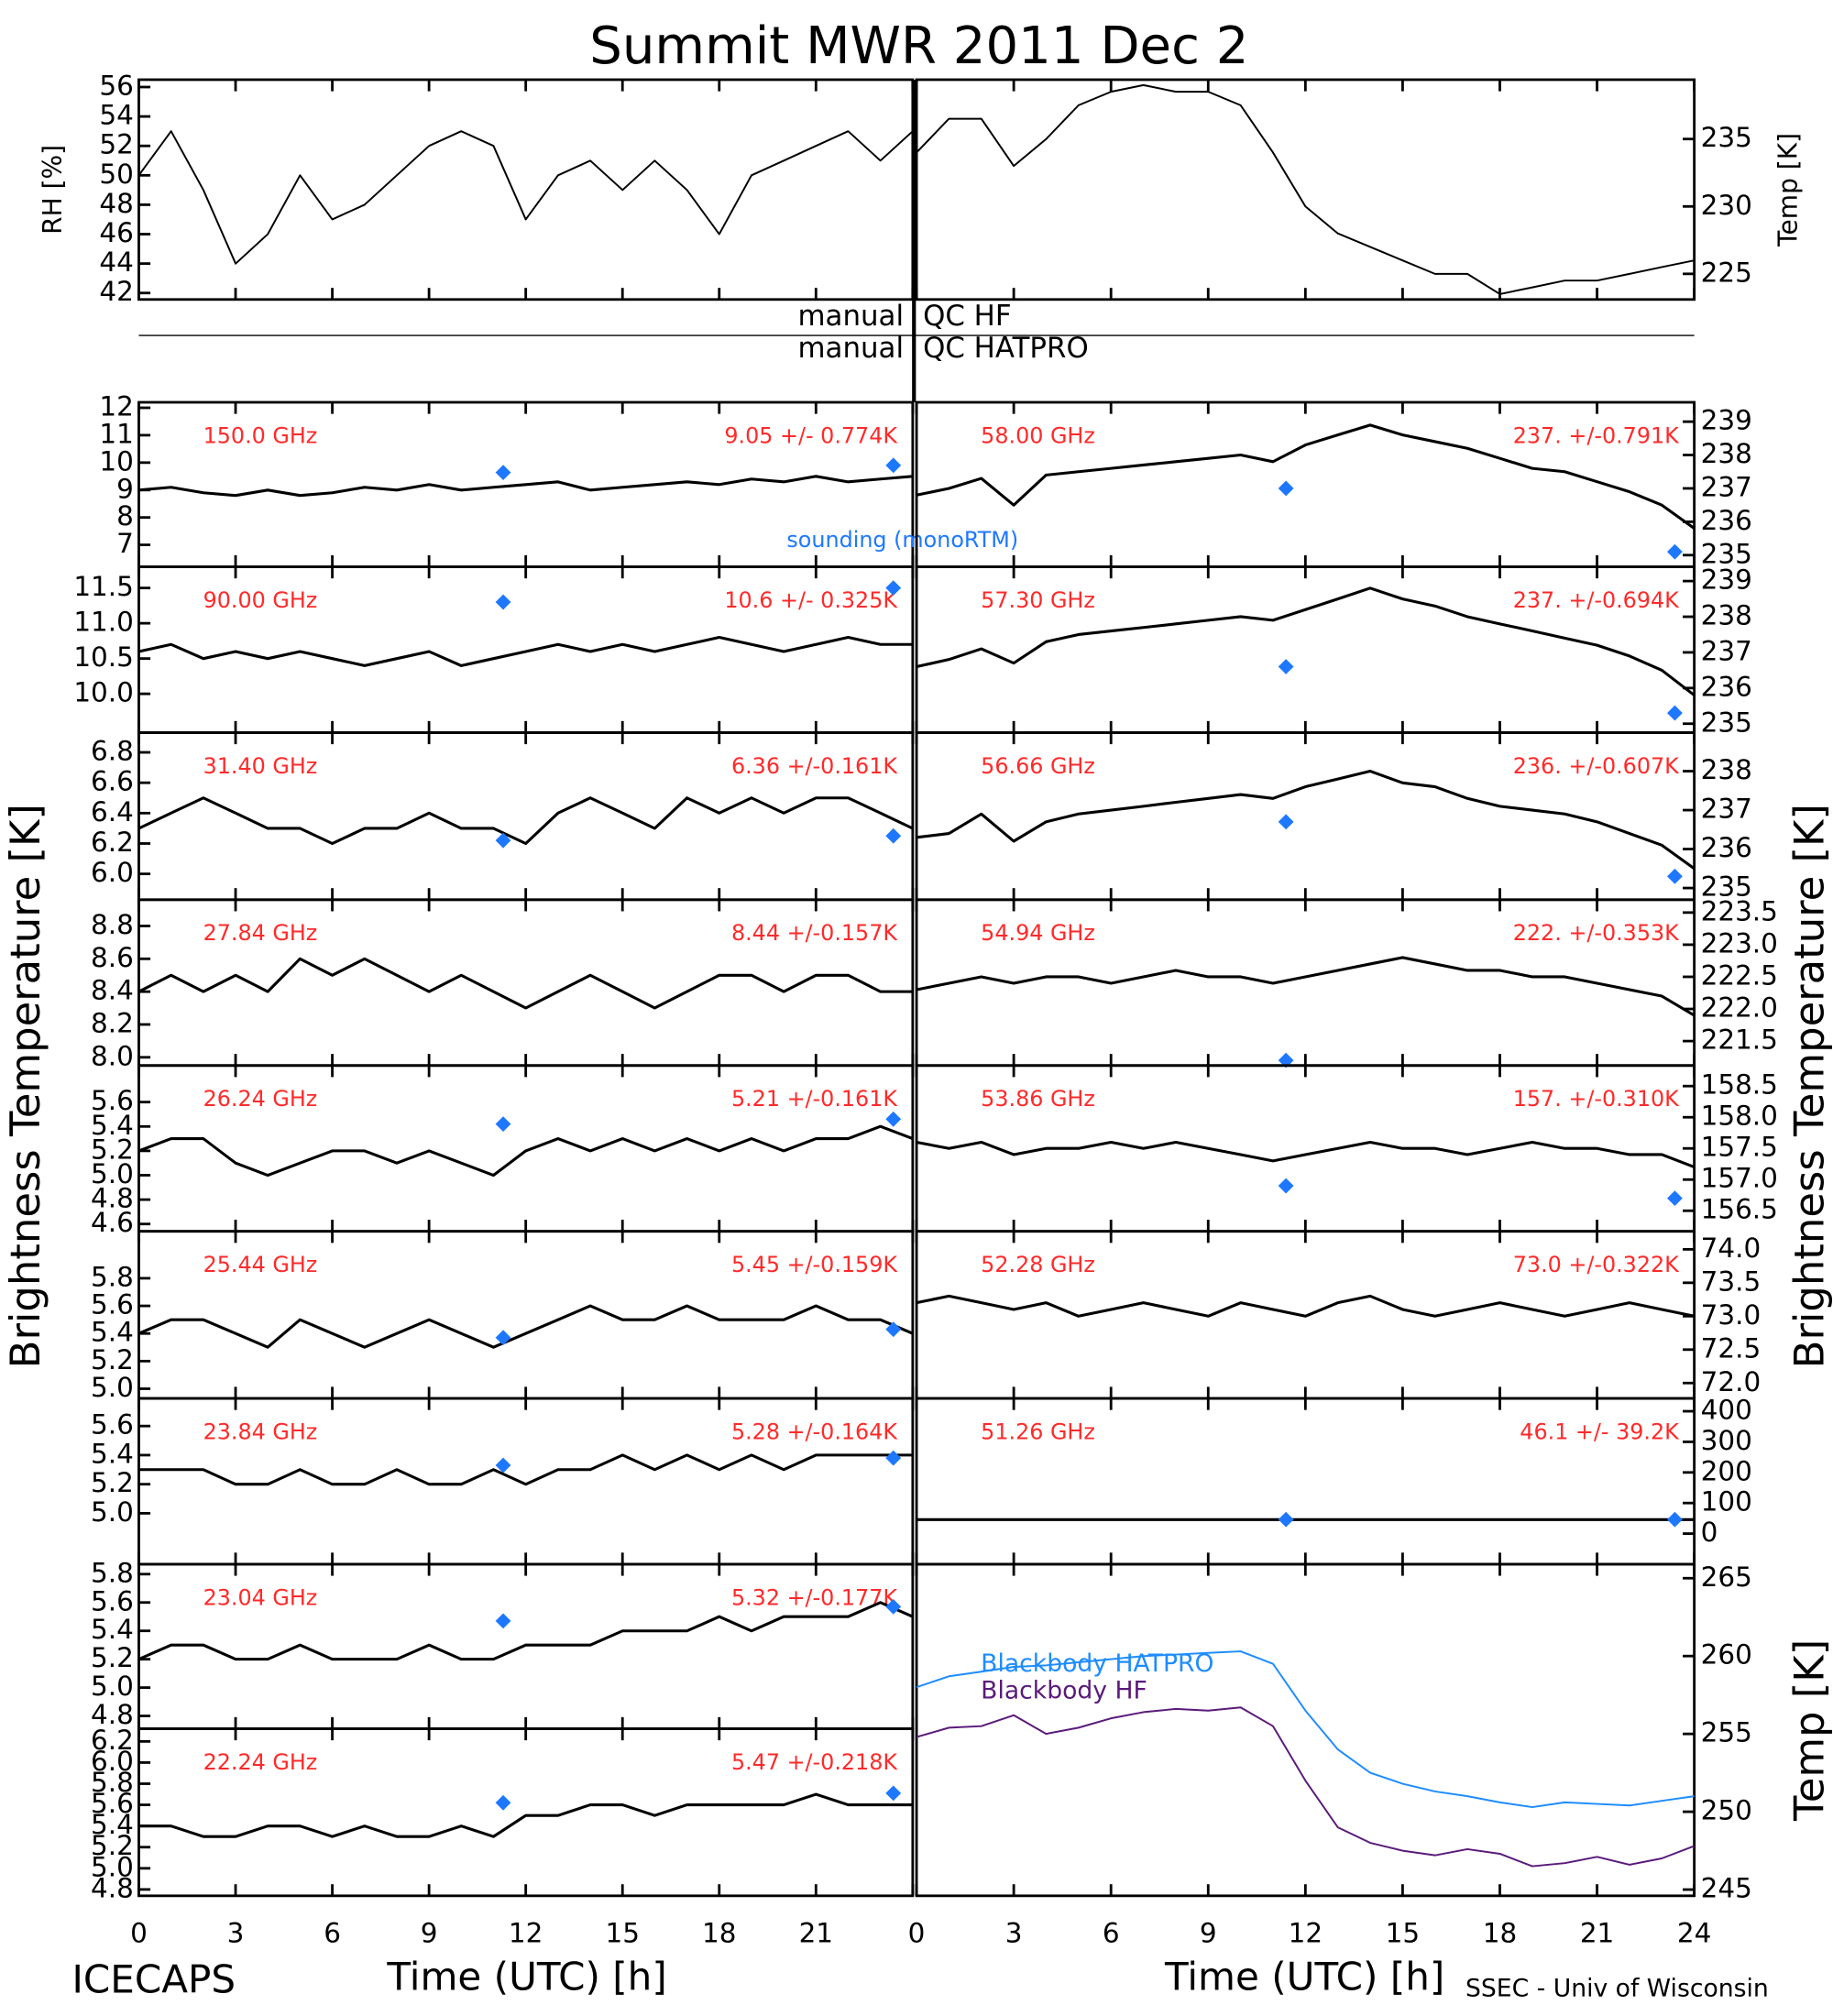 Image resolution: width=1833 pixels, height=2016 pixels. Describe the element at coordinates (1739, 1040) in the screenshot. I see `y-tick-label: 221.5` at that location.